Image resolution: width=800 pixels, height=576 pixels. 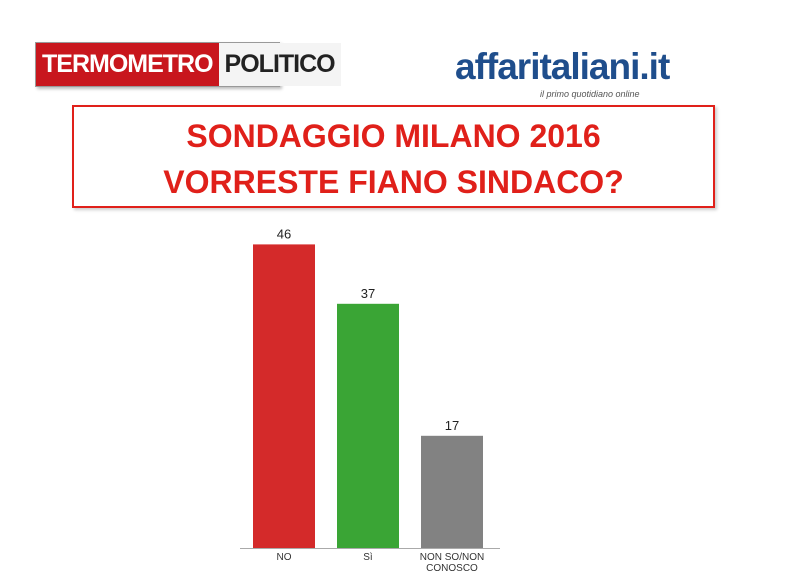 I want to click on x-tick-label: NON SO/NON CONOSCO, so click(x=452, y=563).